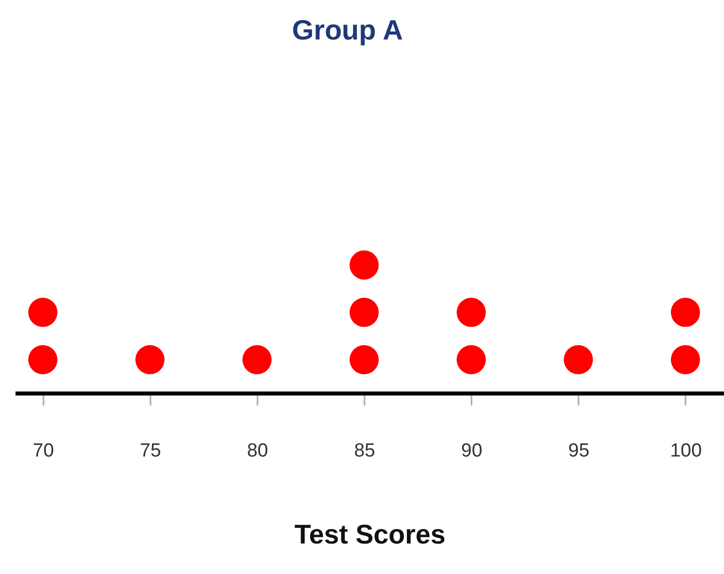 The height and width of the screenshot is (574, 724). Describe the element at coordinates (471, 451) in the screenshot. I see `x-tick-label: 90` at that location.